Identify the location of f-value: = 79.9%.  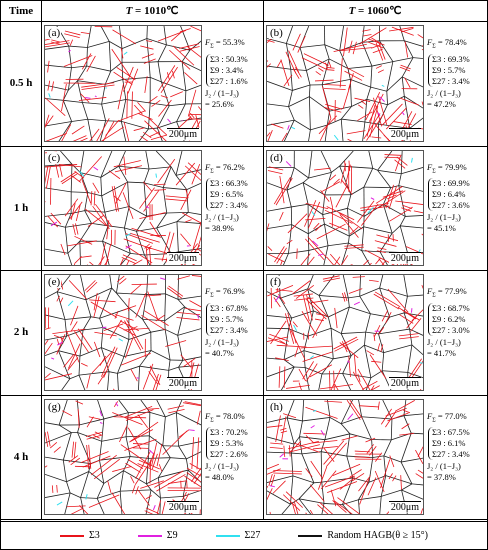
(452, 166).